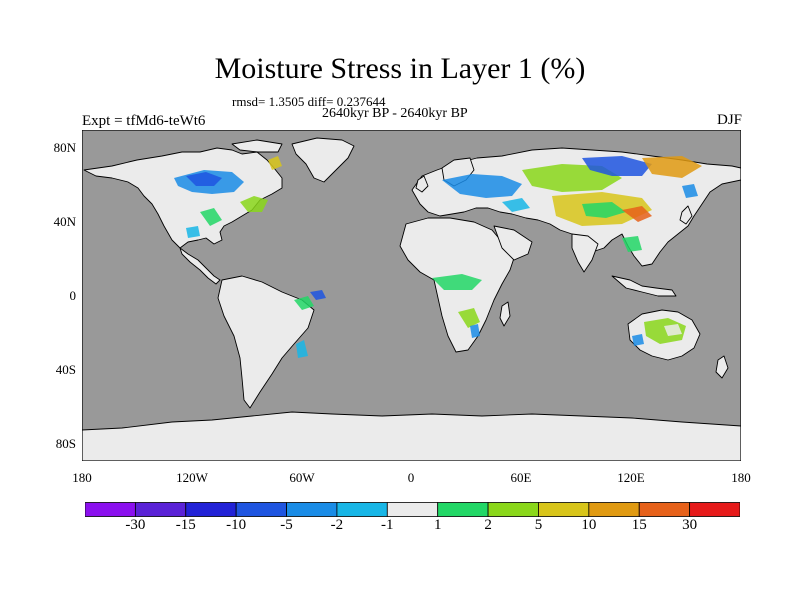  What do you see at coordinates (64, 221) in the screenshot?
I see `y-axis-label: 40N` at bounding box center [64, 221].